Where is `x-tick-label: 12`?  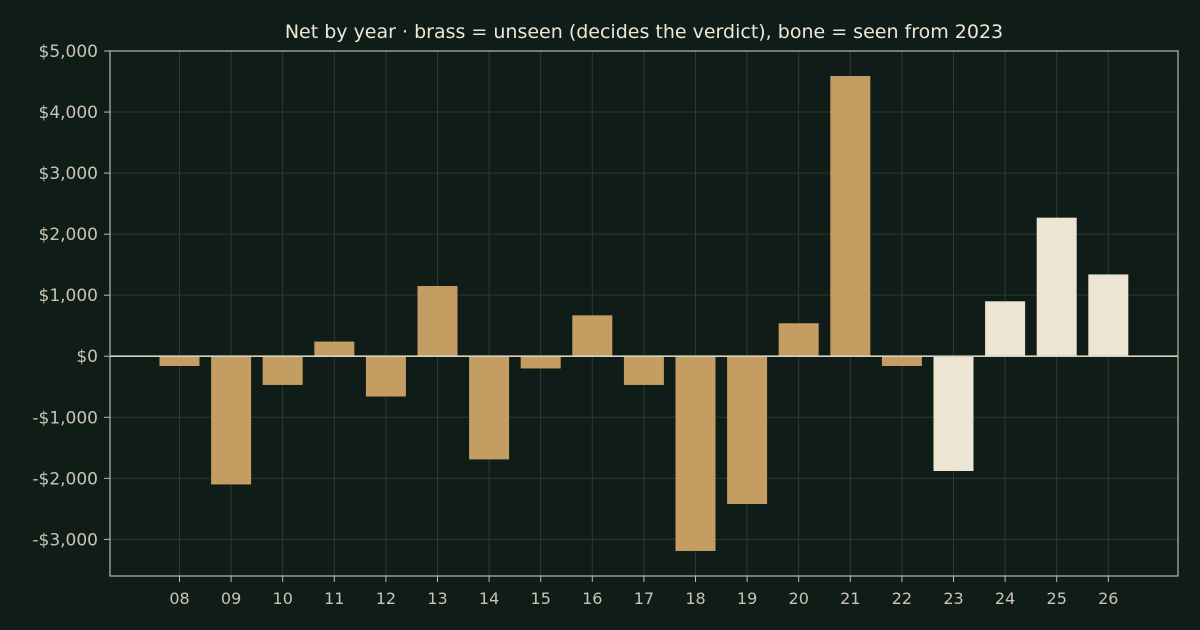
x-tick-label: 12 is located at coordinates (386, 598).